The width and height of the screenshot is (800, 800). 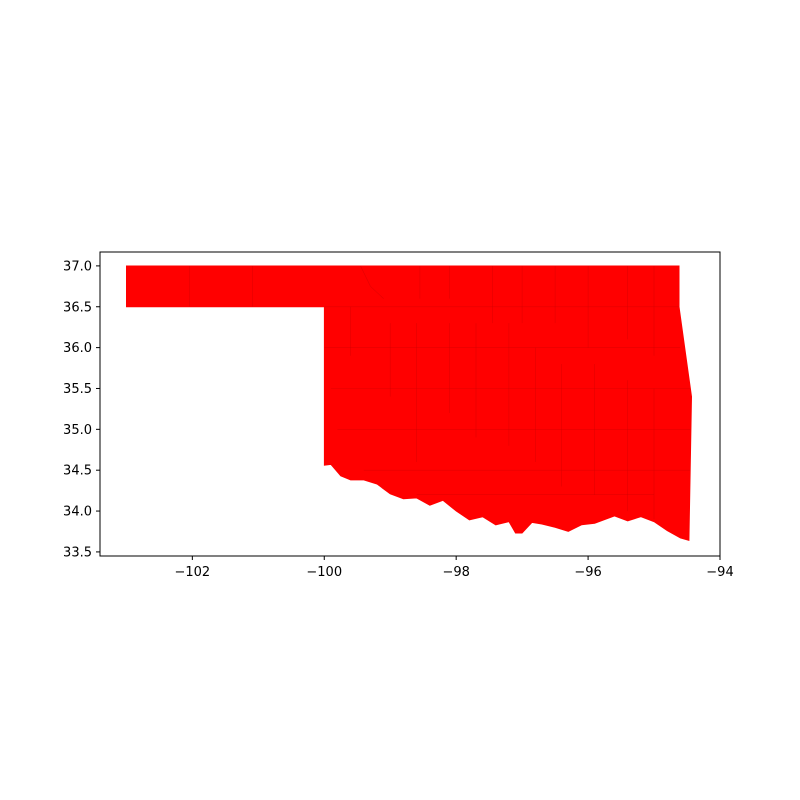 What do you see at coordinates (192, 572) in the screenshot?
I see `x-tick-label: −102` at bounding box center [192, 572].